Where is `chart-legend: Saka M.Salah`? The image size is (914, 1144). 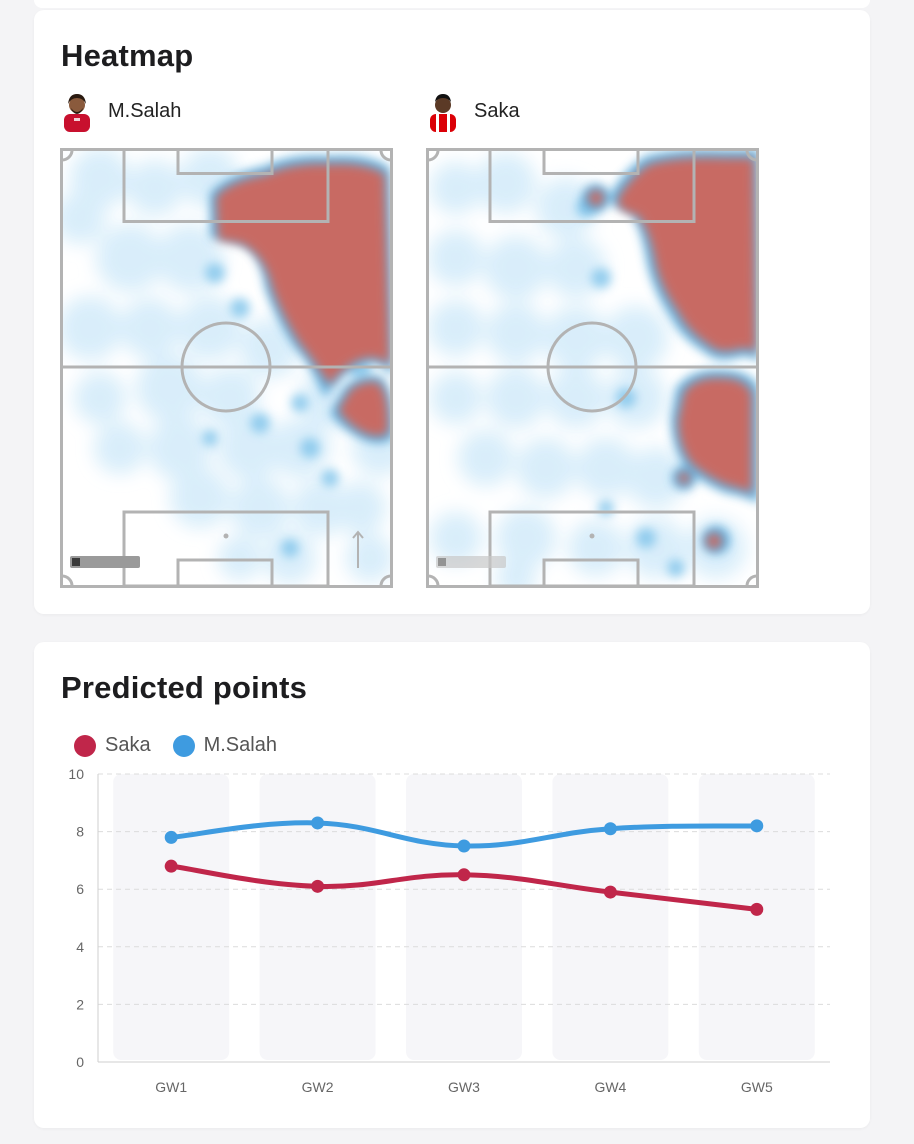
chart-legend: Saka M.Salah is located at coordinates (186, 745).